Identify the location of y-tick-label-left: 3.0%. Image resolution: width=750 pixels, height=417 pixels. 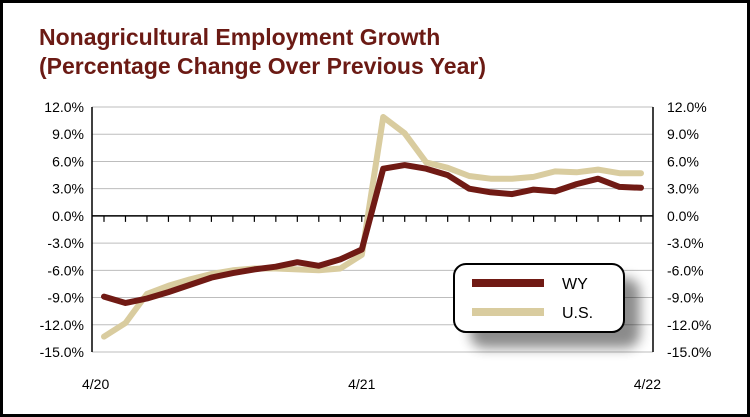
(68, 189).